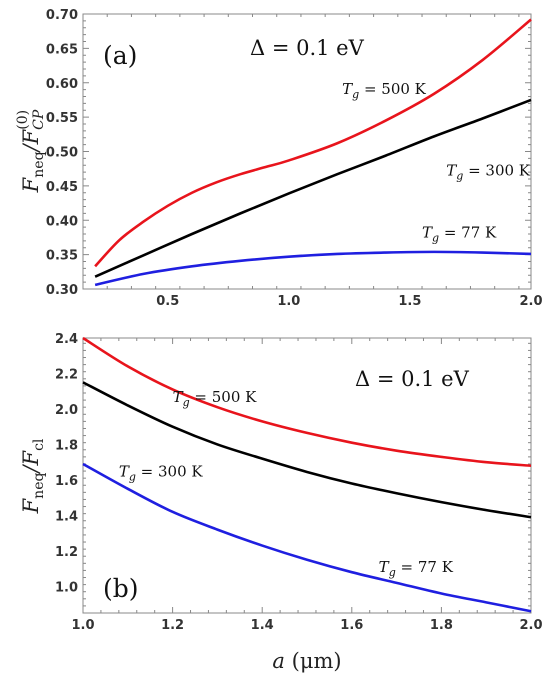  What do you see at coordinates (441, 625) in the screenshot?
I see `x-tick-label: 1.8` at bounding box center [441, 625].